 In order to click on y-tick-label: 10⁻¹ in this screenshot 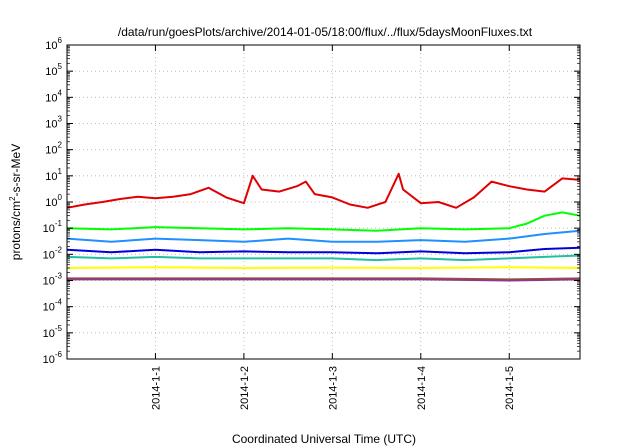, I will do `click(53, 227)`.